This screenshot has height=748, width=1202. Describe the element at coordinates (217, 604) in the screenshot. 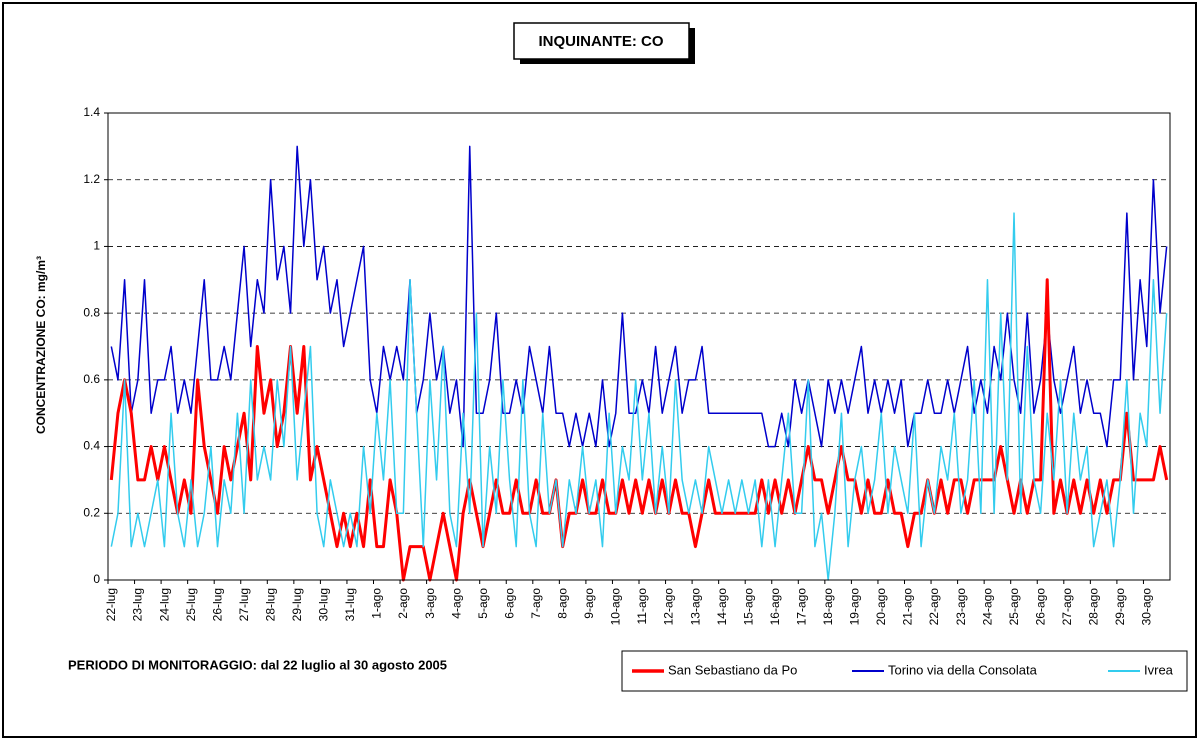

I see `x-tick-label: 26-lug` at that location.